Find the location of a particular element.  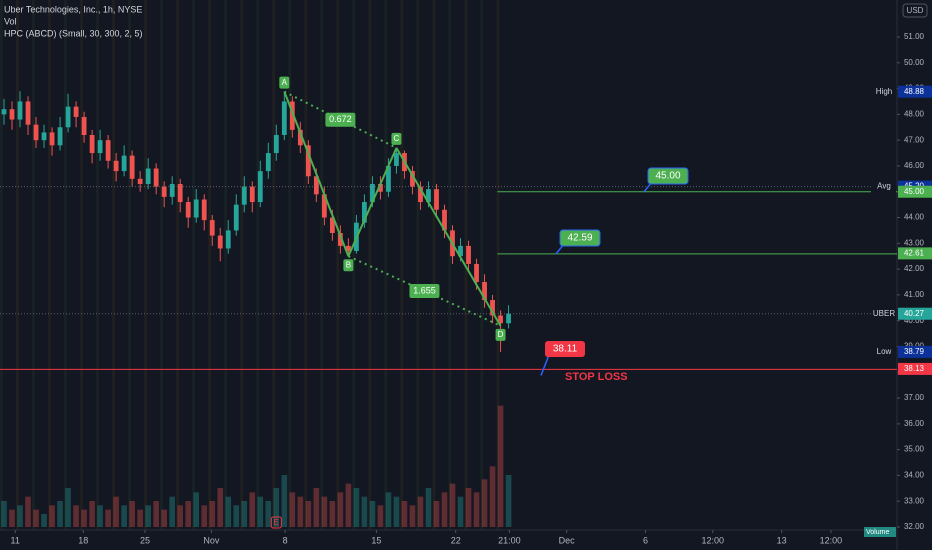

axis-tag-label: 45.00 is located at coordinates (914, 191).